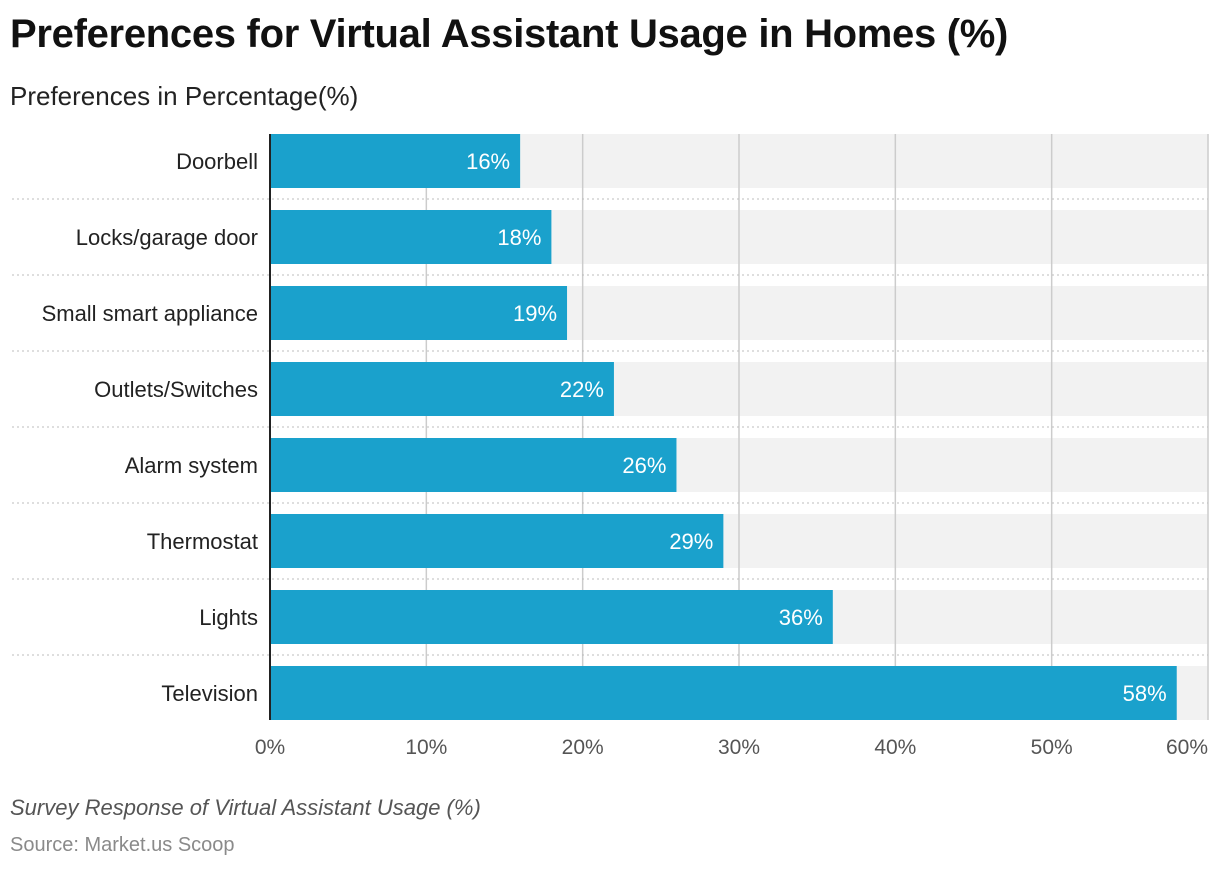  I want to click on category-label: Doorbell, so click(217, 161).